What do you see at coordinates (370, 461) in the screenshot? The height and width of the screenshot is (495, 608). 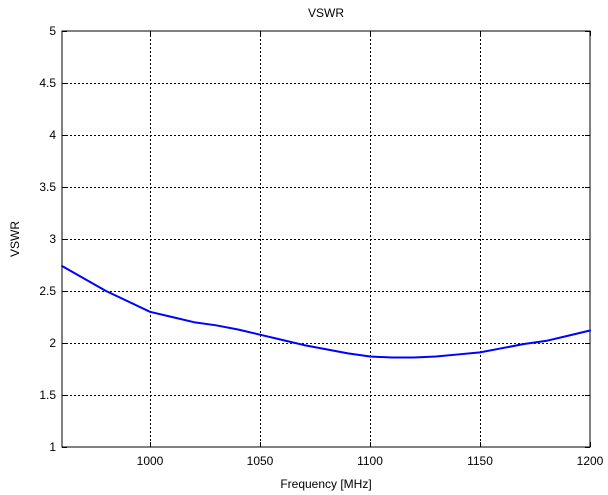 I see `x-tick-label: 1100` at bounding box center [370, 461].